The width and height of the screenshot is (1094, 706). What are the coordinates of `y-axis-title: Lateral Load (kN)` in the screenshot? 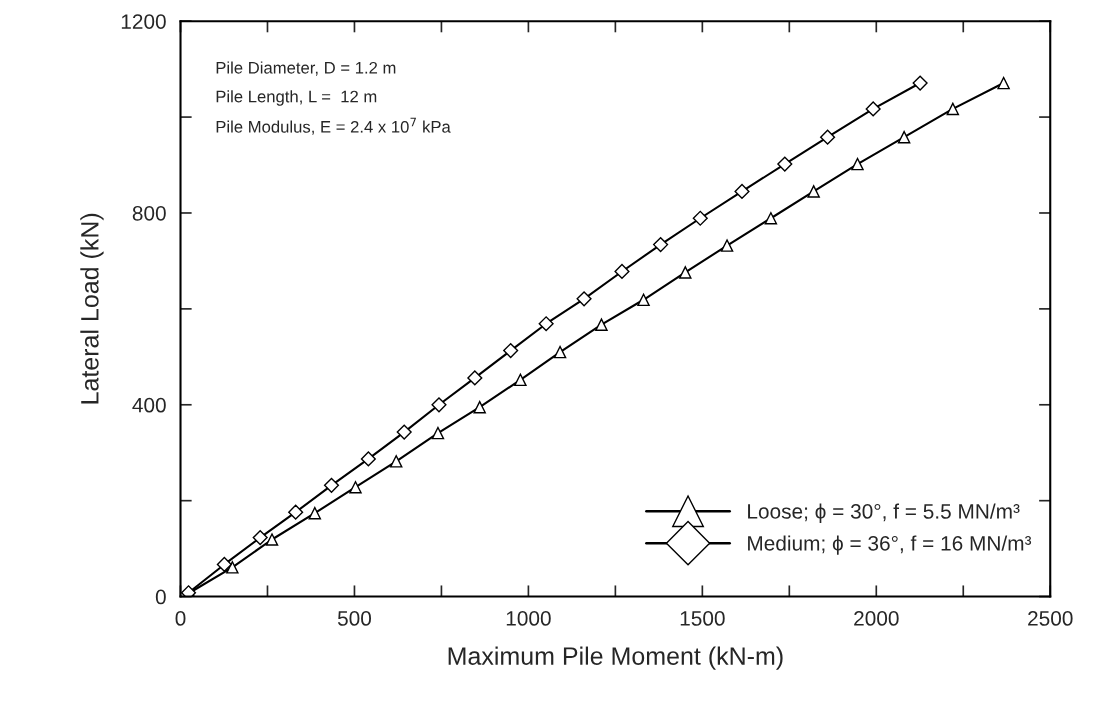 It's located at (92, 308).